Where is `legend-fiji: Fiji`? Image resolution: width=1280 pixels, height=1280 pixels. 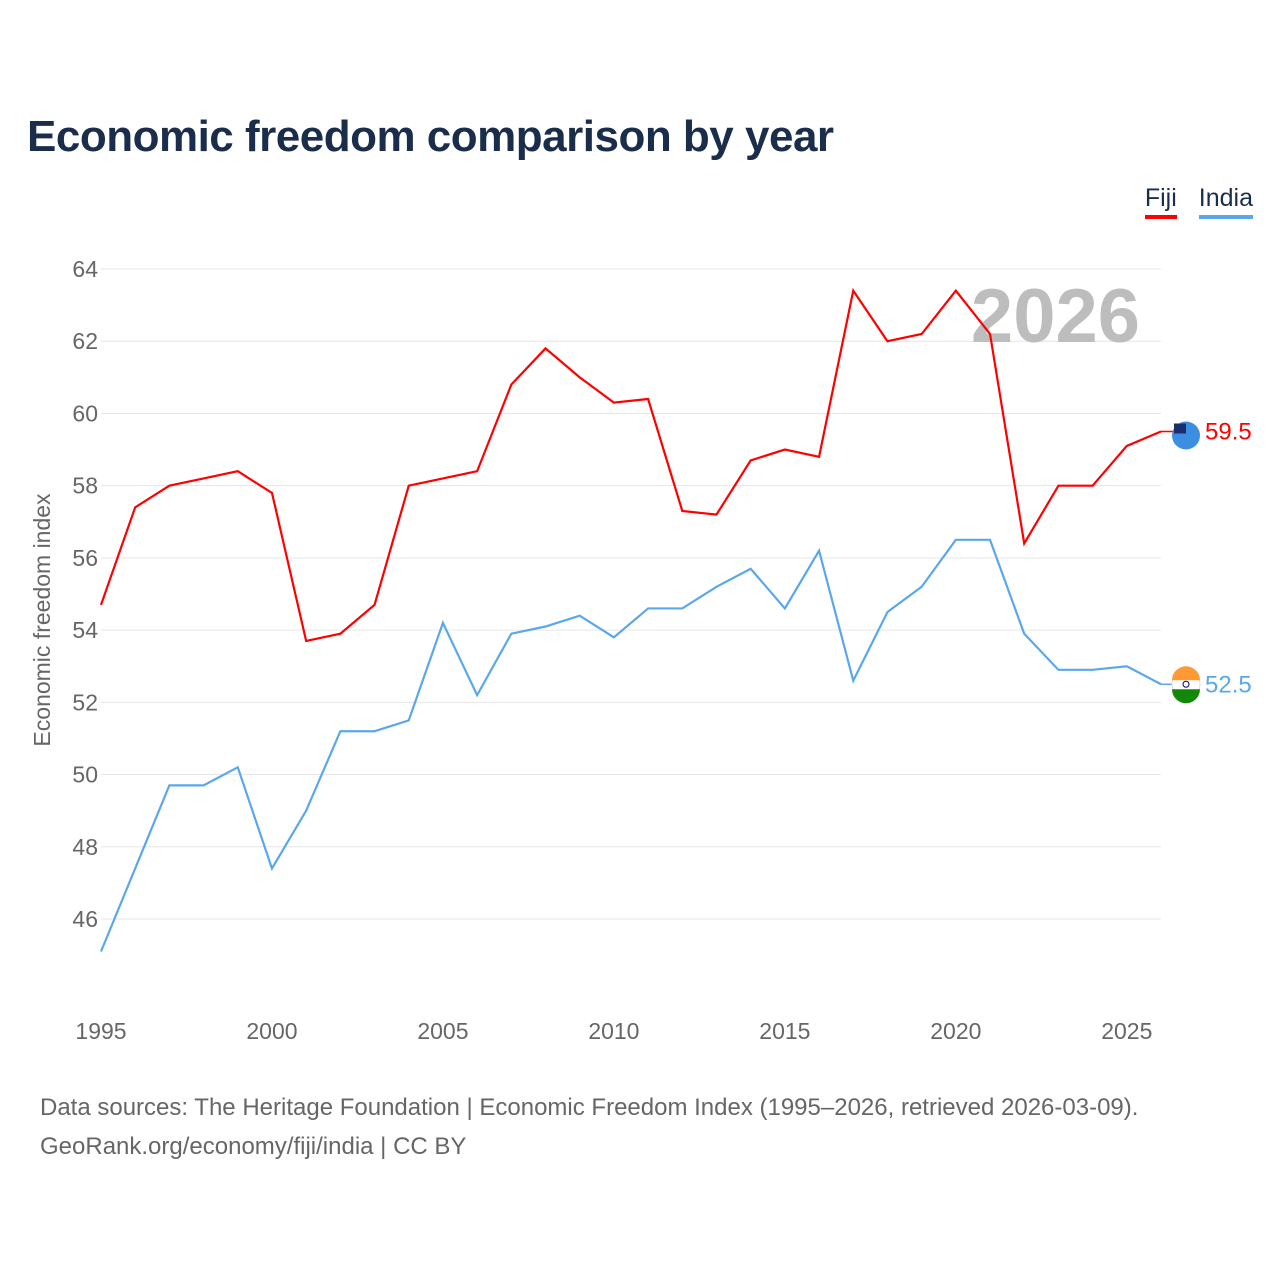
legend-fiji: Fiji is located at coordinates (1160, 201).